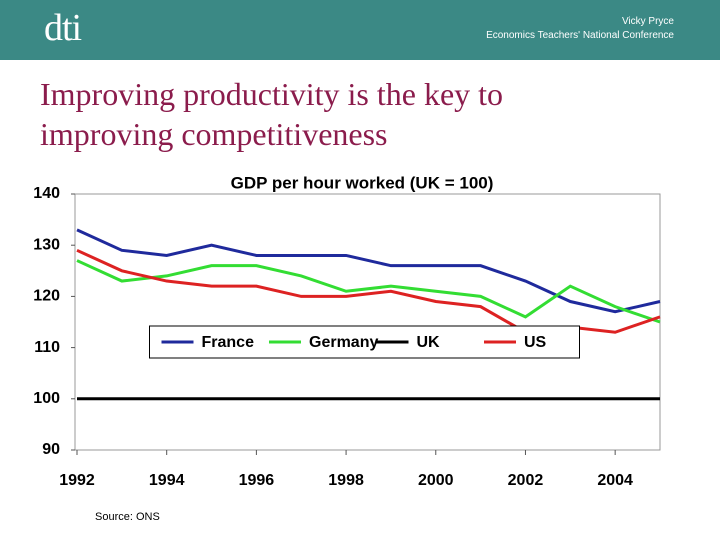  Describe the element at coordinates (346, 480) in the screenshot. I see `x-tick-label: 1998` at that location.